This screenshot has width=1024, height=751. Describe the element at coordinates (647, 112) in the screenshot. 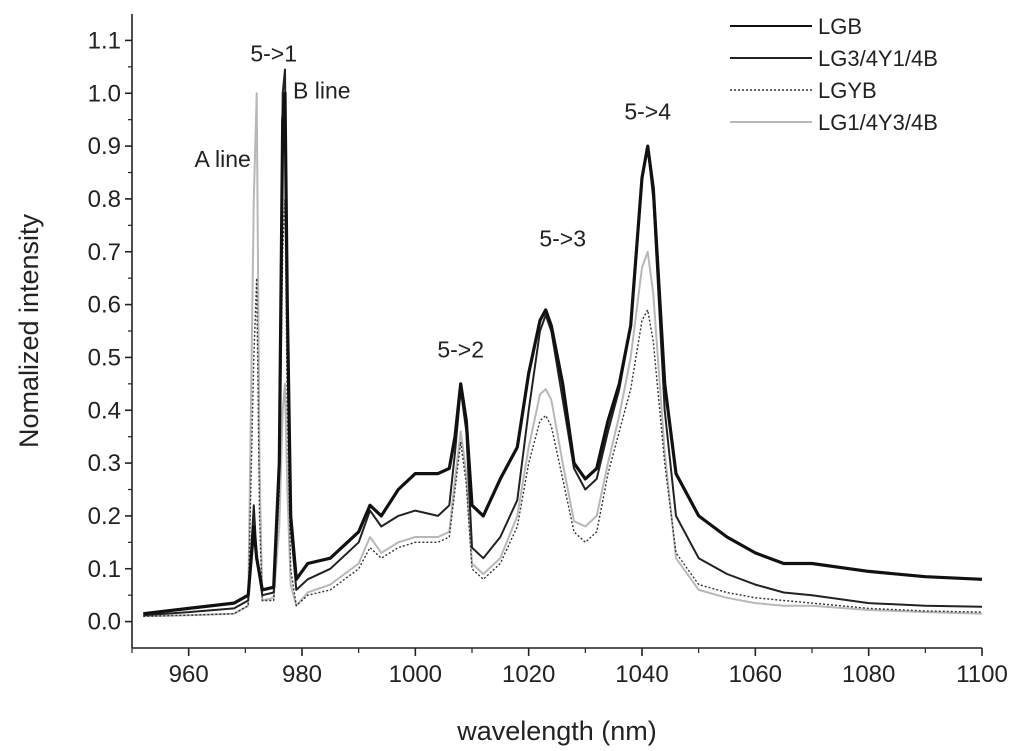

I see `annotation-label: 5->4` at that location.